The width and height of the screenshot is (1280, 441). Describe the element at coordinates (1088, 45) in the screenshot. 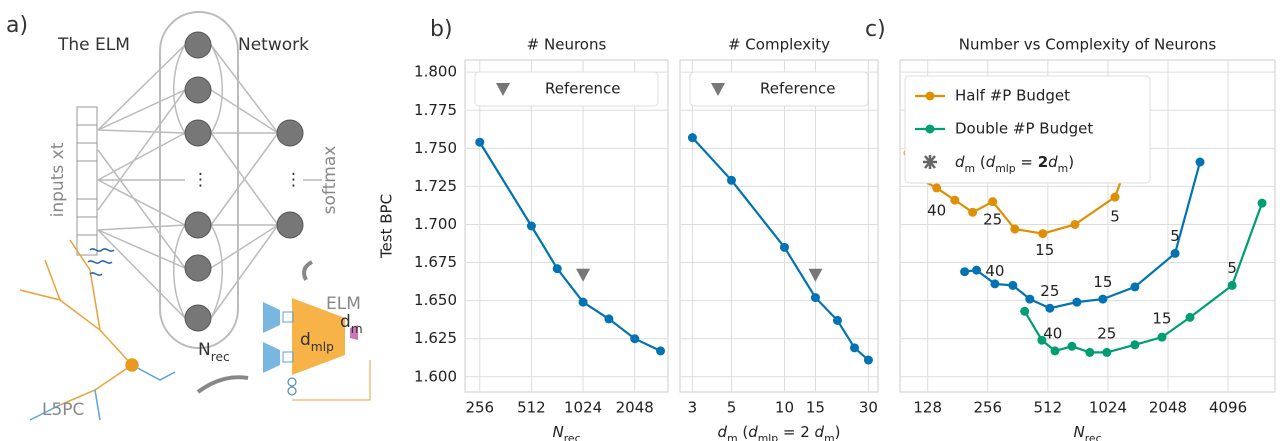

I see `chart-title: Number vs Complexity of Neurons` at that location.